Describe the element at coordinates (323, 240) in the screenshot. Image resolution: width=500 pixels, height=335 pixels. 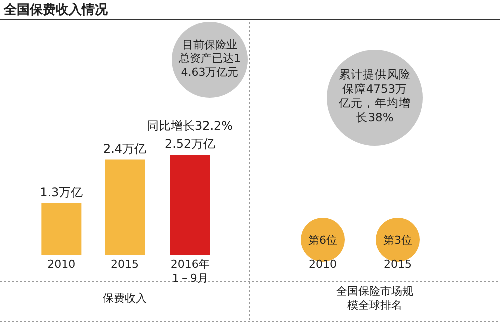
I see `text: 第6位` at that location.